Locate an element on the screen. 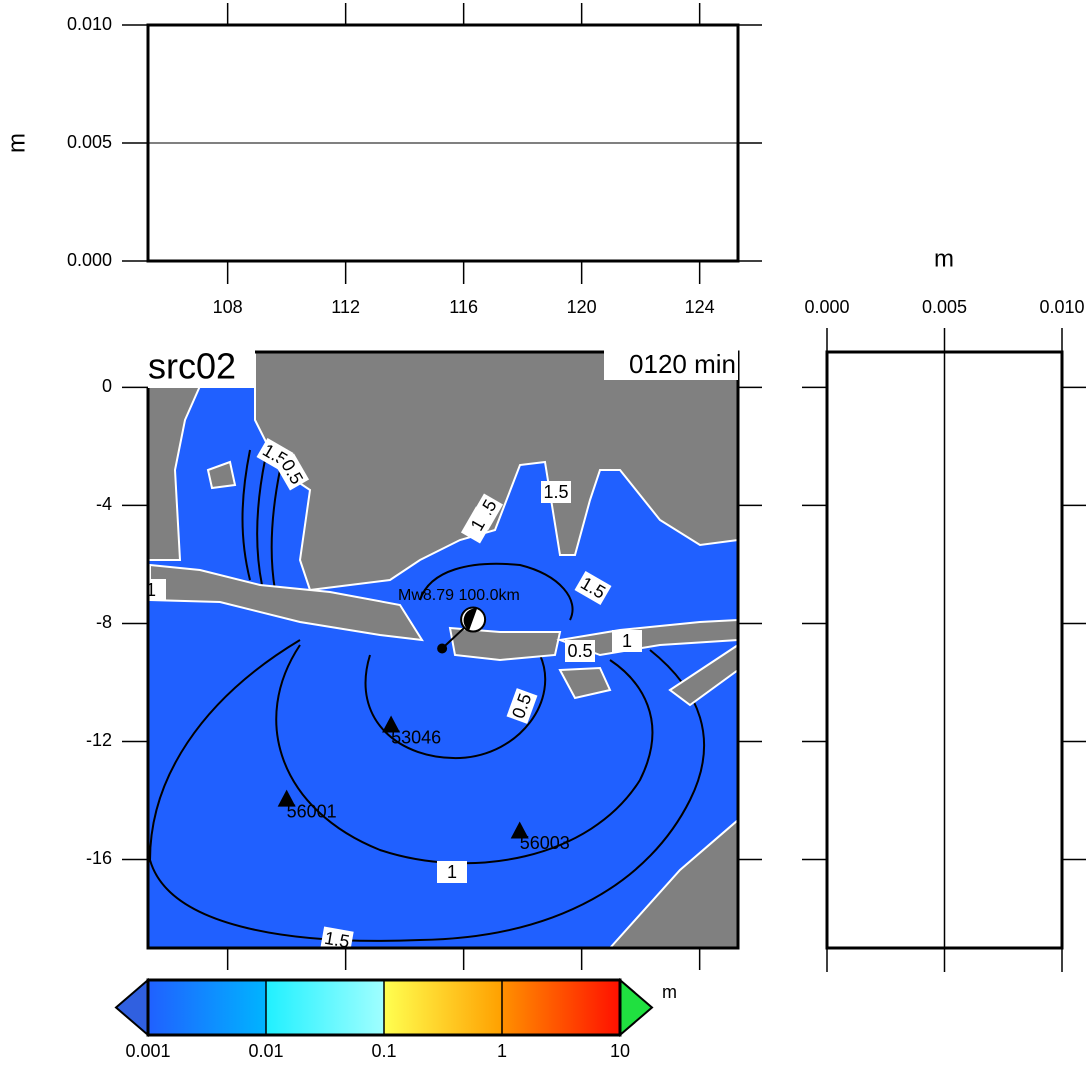 The image size is (1088, 1072). contour-label-text: 0.5 is located at coordinates (579, 651).